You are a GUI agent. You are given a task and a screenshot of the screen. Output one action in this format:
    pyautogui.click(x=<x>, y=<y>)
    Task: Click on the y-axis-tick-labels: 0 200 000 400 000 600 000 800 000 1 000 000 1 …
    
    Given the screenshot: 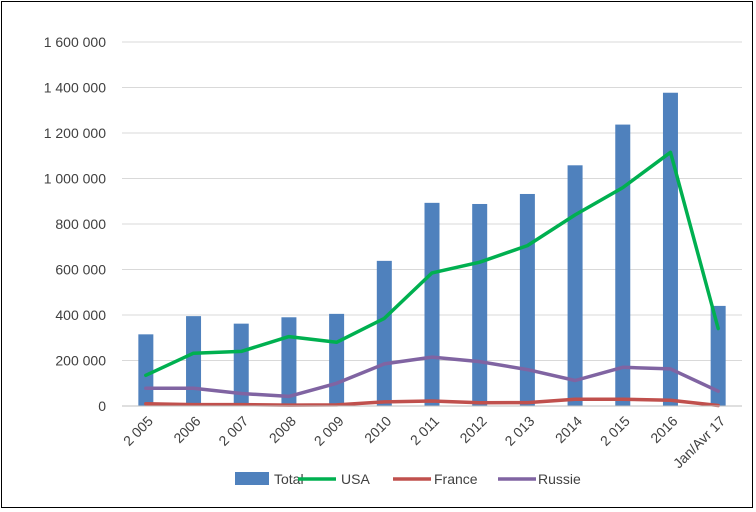 What is the action you would take?
    pyautogui.click(x=75, y=224)
    